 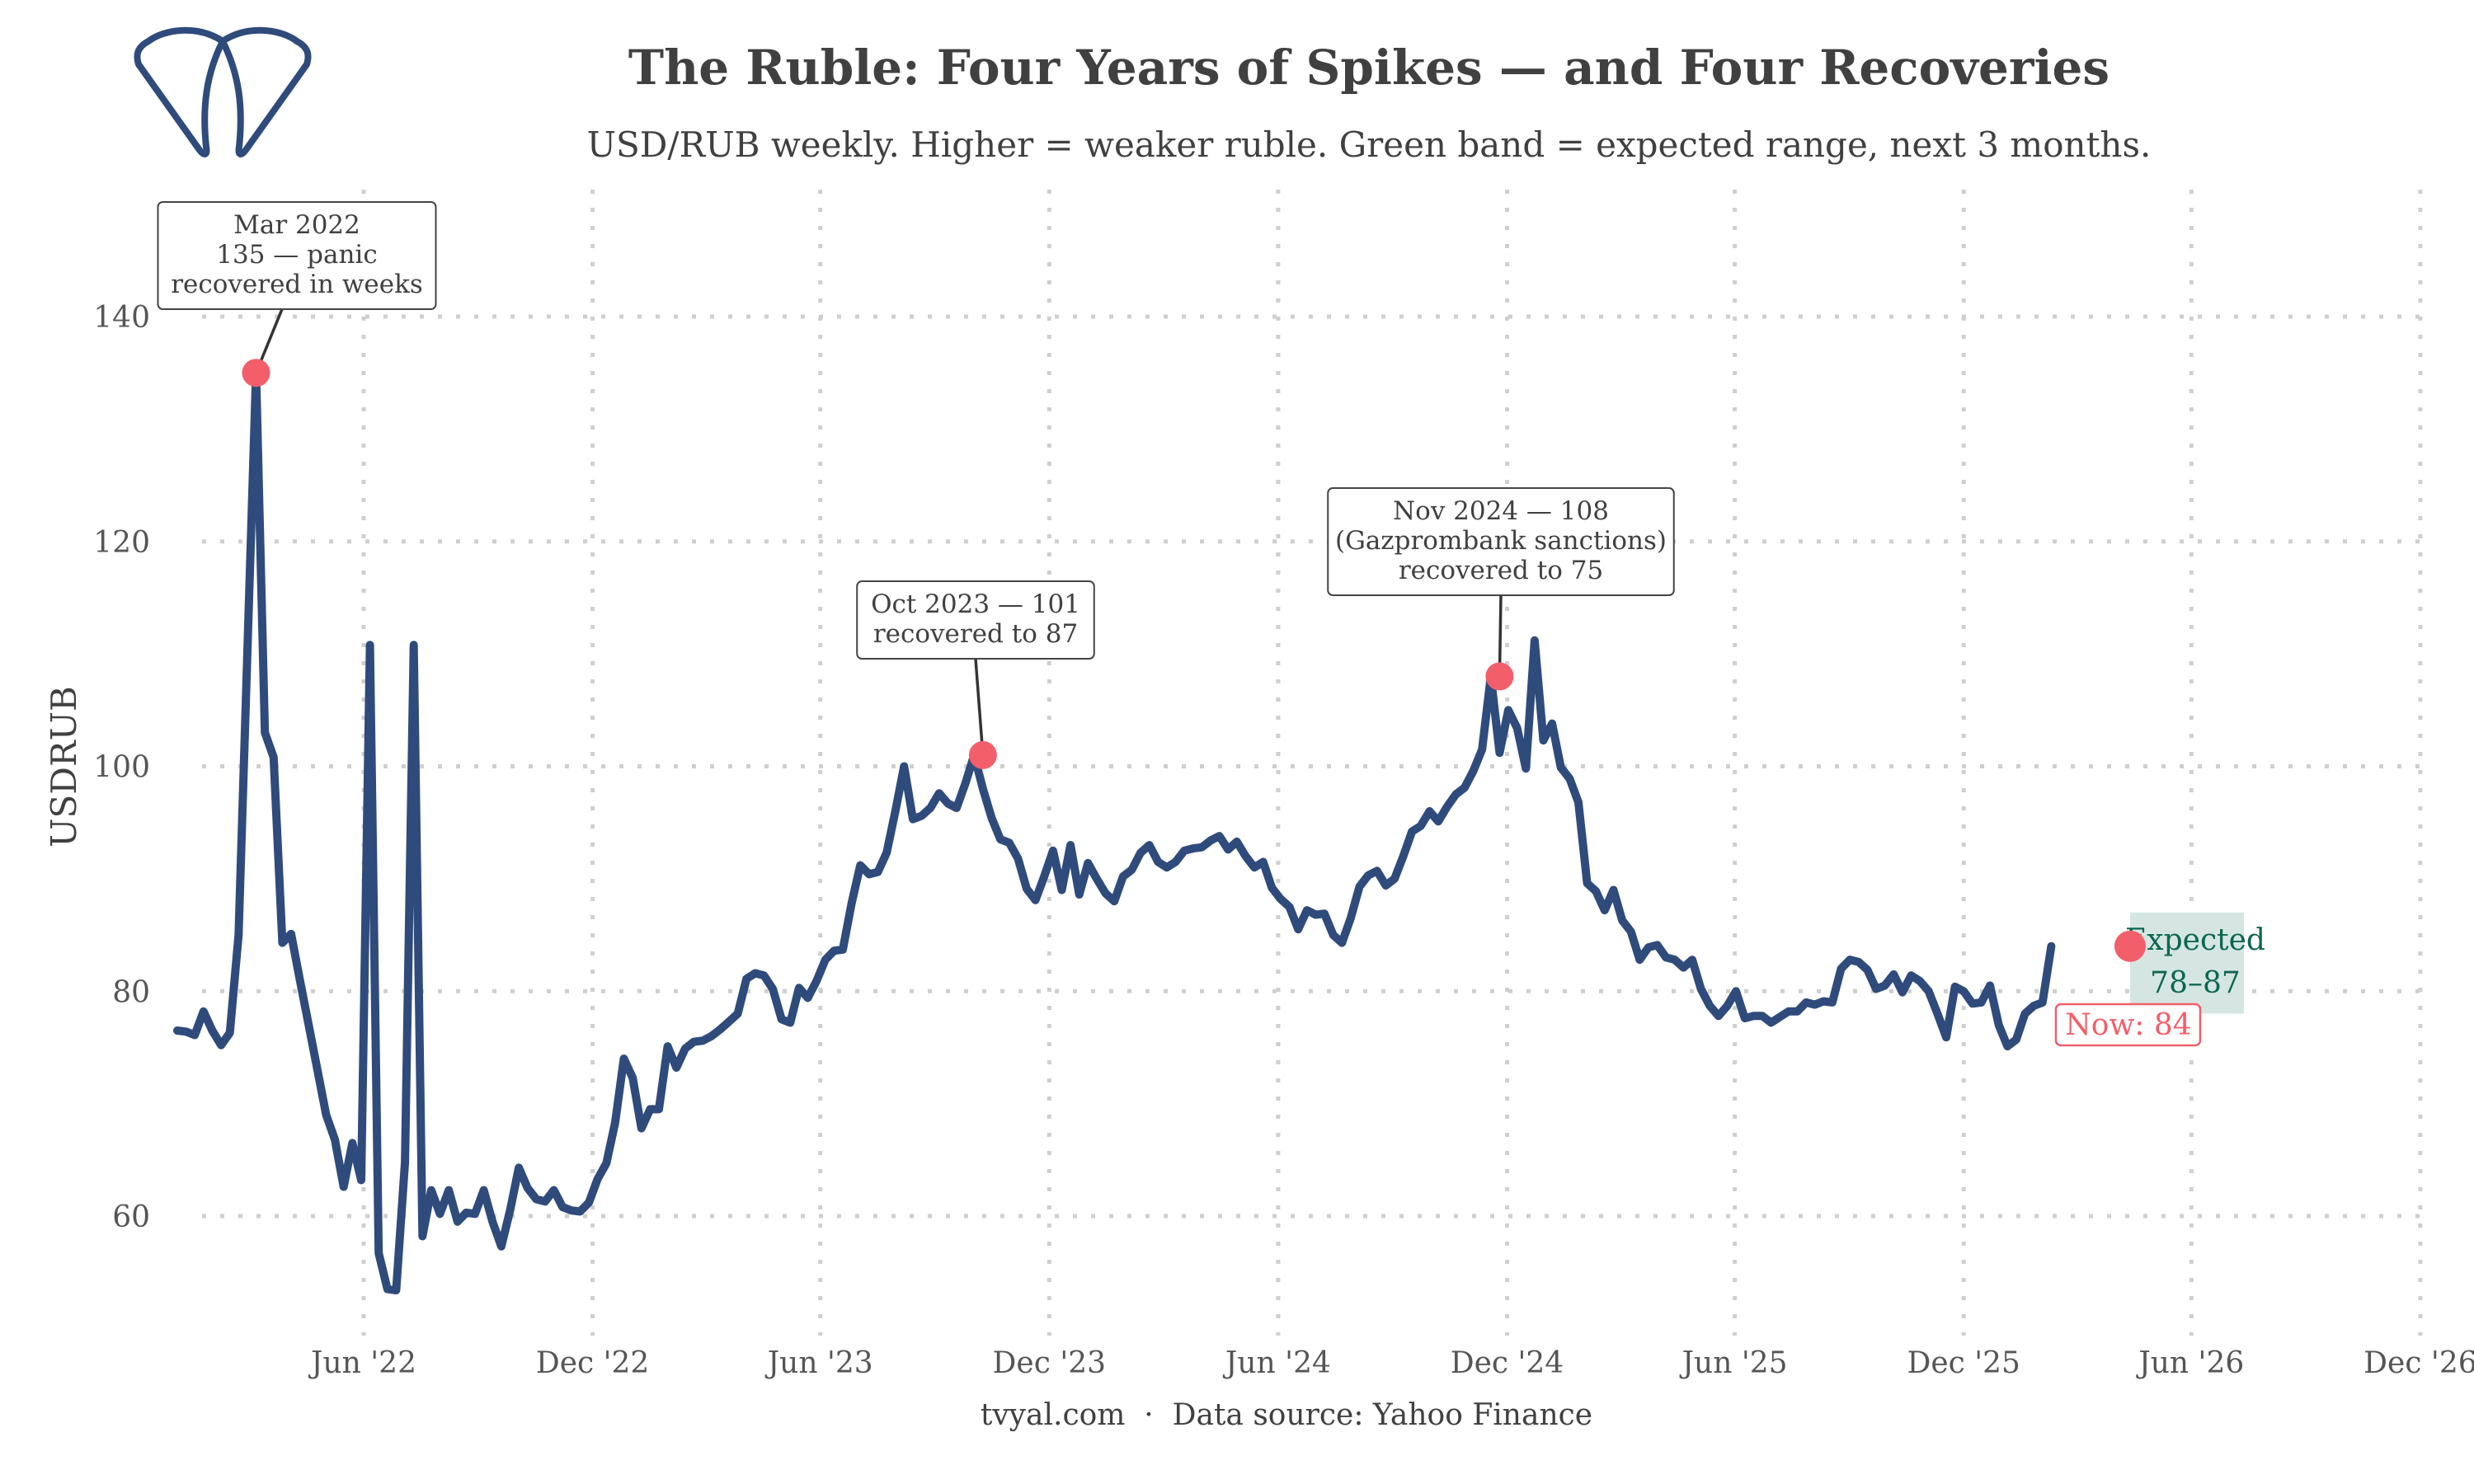 What do you see at coordinates (297, 284) in the screenshot?
I see `annotation-text: recovered in weeks` at bounding box center [297, 284].